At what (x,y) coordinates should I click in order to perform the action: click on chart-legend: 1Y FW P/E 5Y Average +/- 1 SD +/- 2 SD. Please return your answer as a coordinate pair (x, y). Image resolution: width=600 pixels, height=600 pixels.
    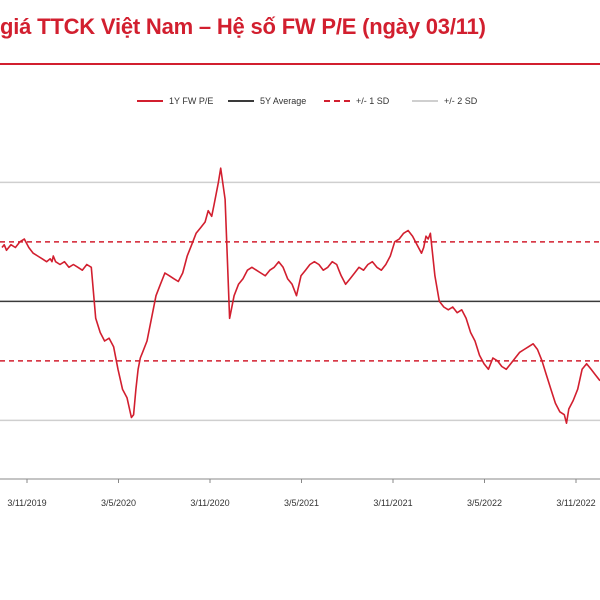
    Looking at the image, I should click on (300, 101).